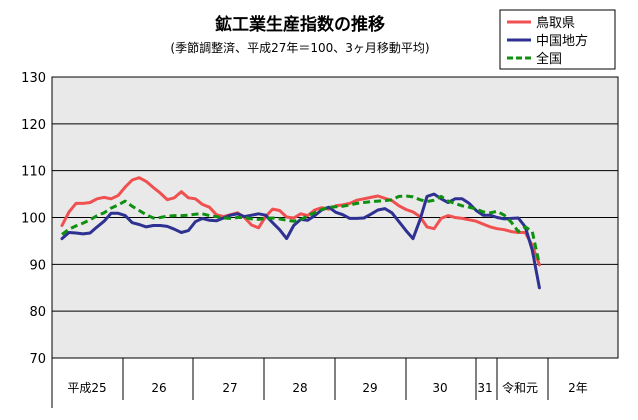  What do you see at coordinates (300, 24) in the screenshot?
I see `chart-title: 鉱工業生産指数の推移` at bounding box center [300, 24].